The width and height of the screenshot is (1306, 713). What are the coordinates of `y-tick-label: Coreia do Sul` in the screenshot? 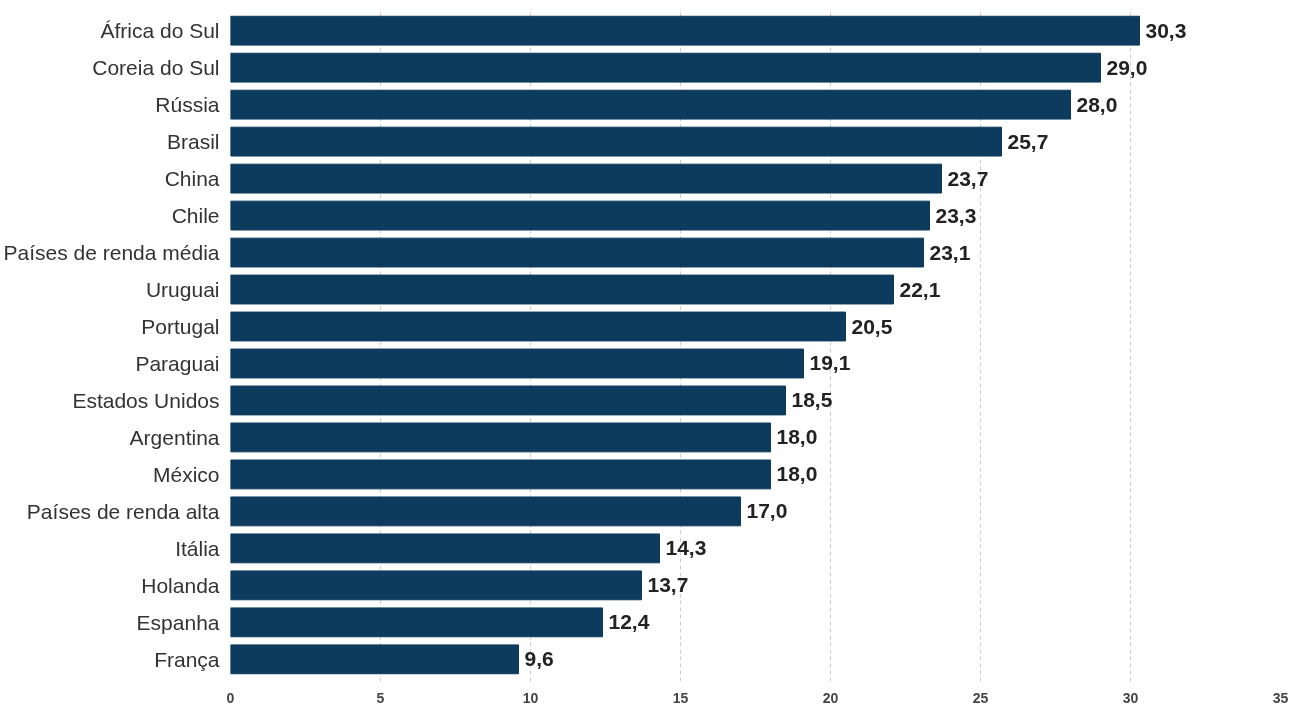 It's located at (156, 68).